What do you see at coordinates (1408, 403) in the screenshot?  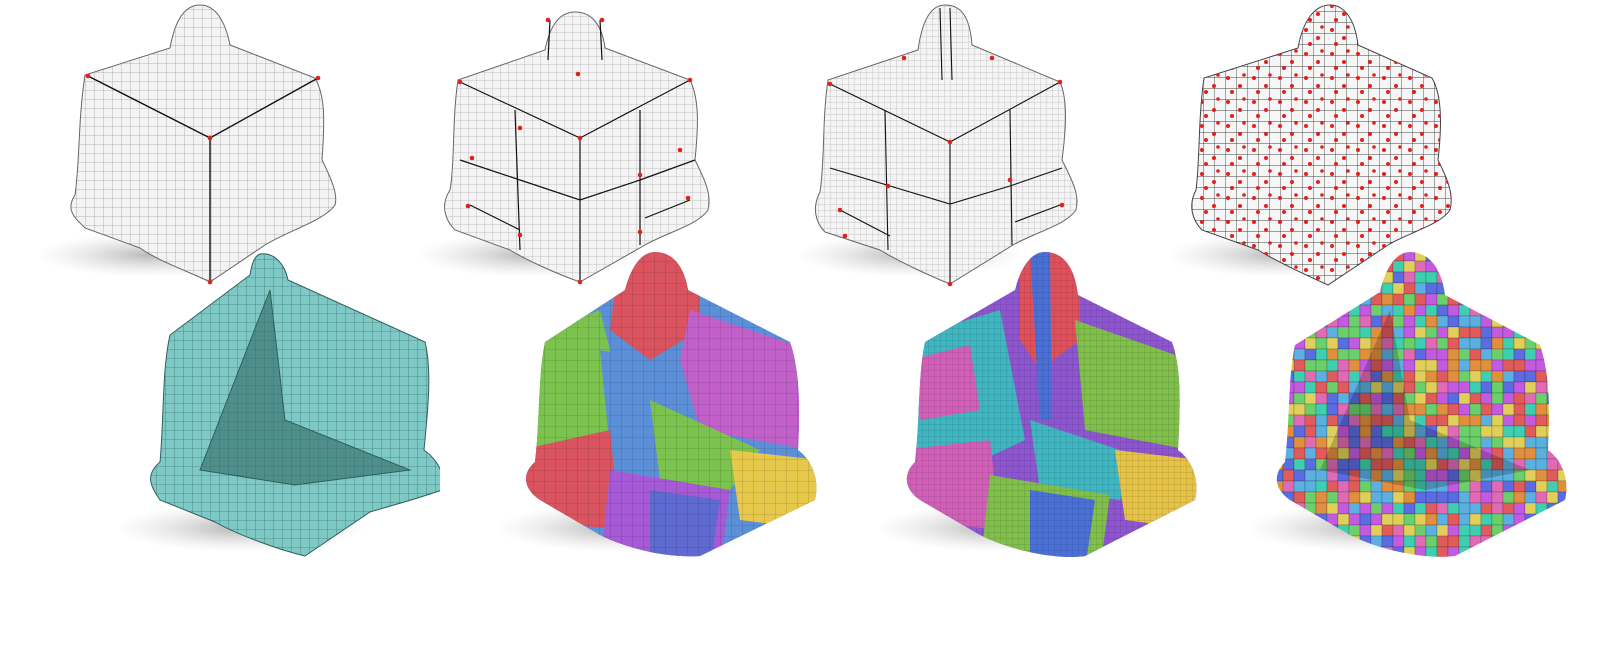 I see `cutaway-random-cell-mesh` at bounding box center [1408, 403].